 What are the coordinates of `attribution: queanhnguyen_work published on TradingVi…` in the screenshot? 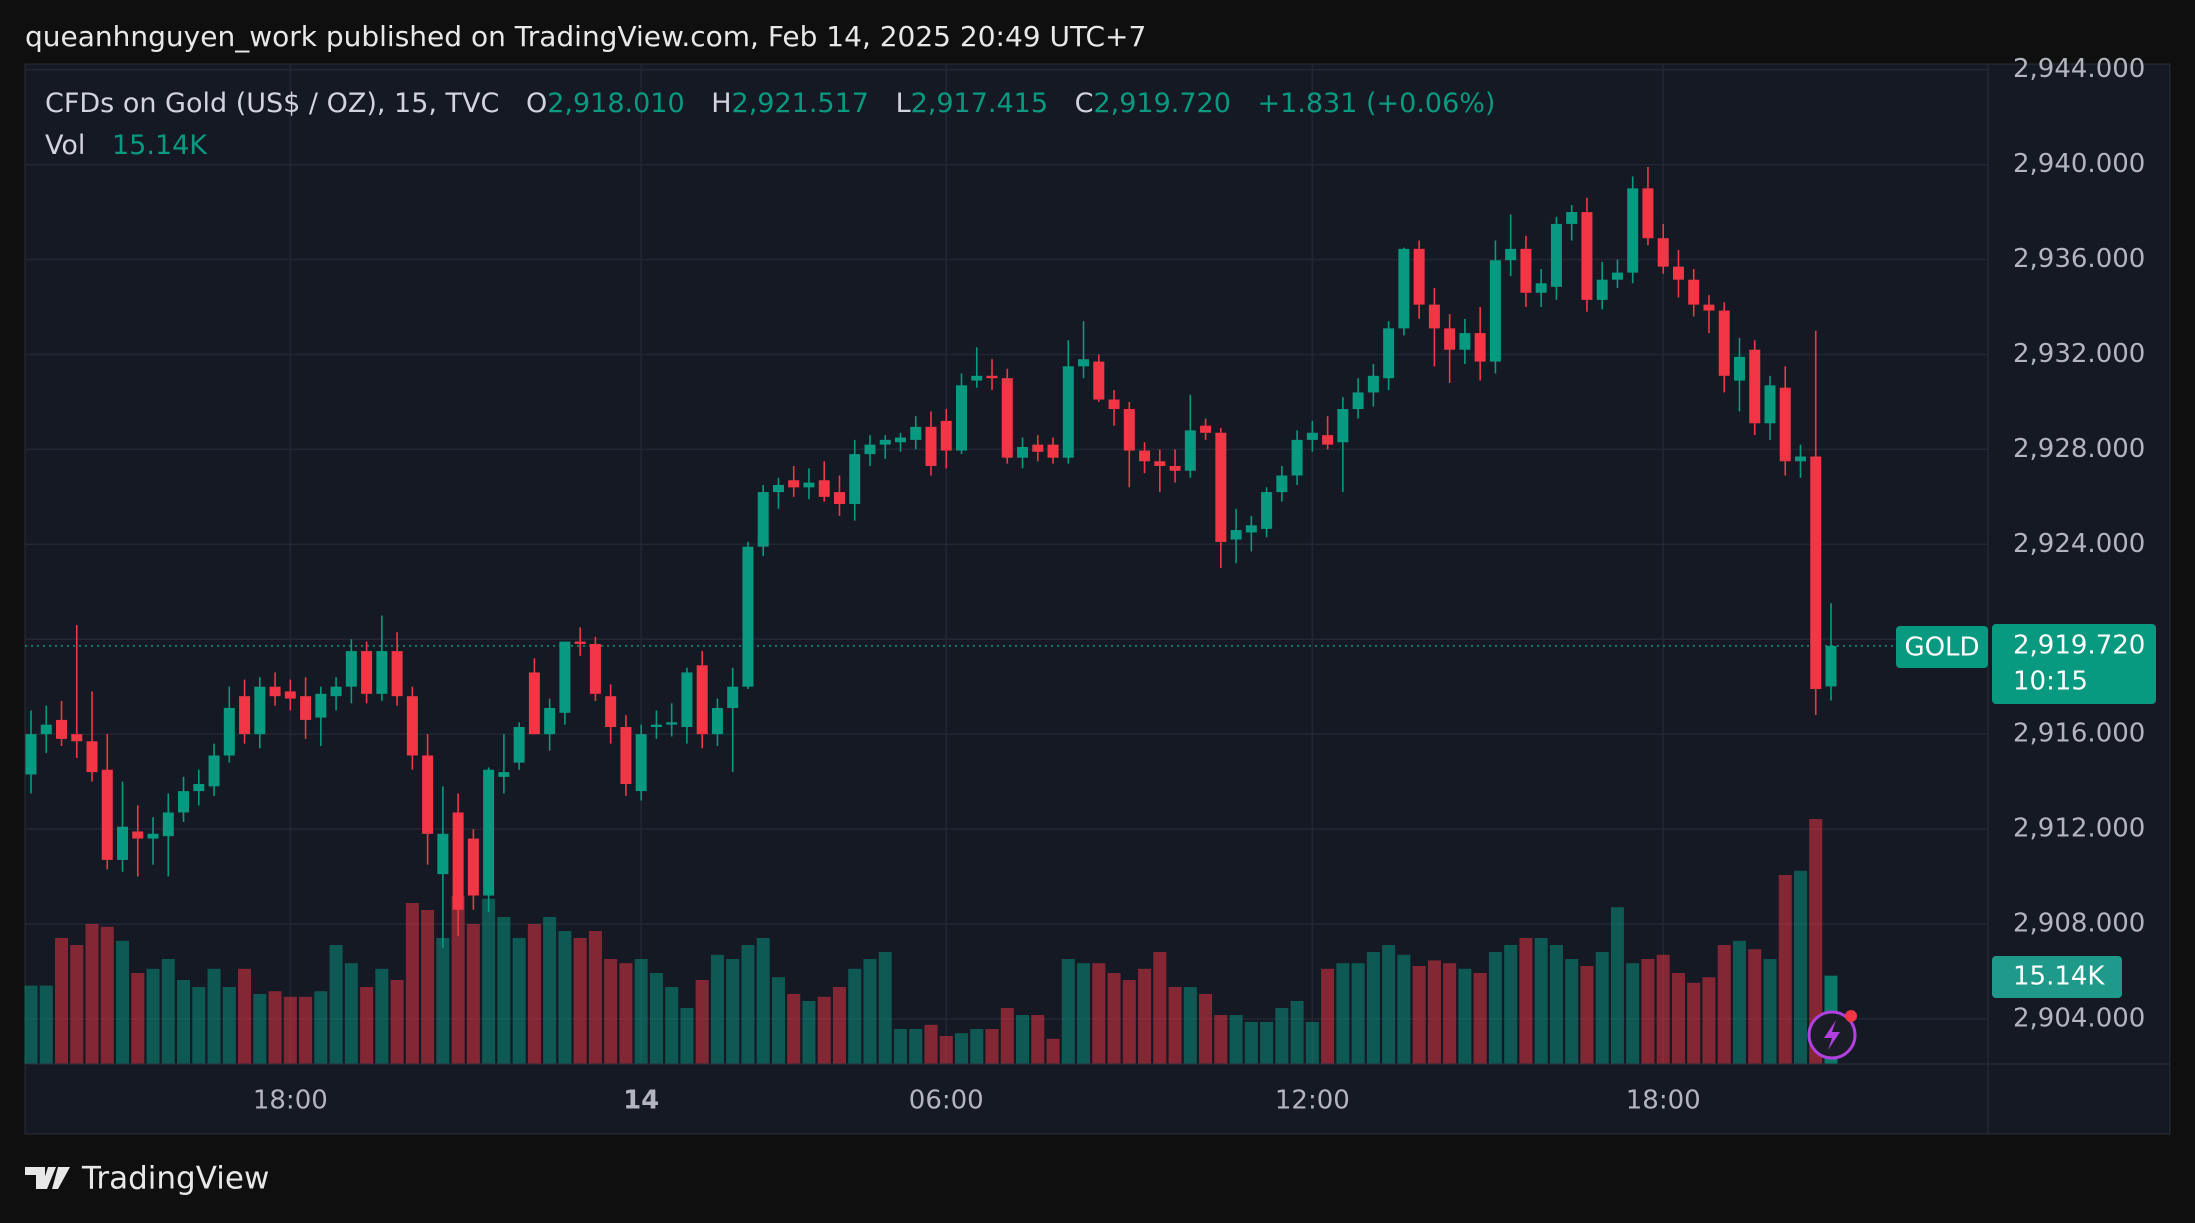 It's located at (585, 36).